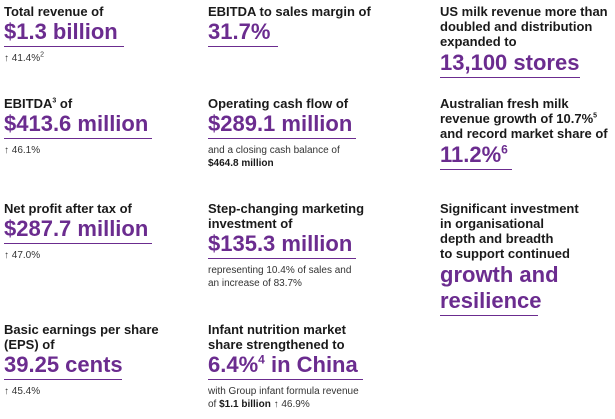 The width and height of the screenshot is (615, 419). Describe the element at coordinates (310, 25) in the screenshot. I see `ebitda-margin-block: EBITDA to sales margin of 31.7%` at that location.